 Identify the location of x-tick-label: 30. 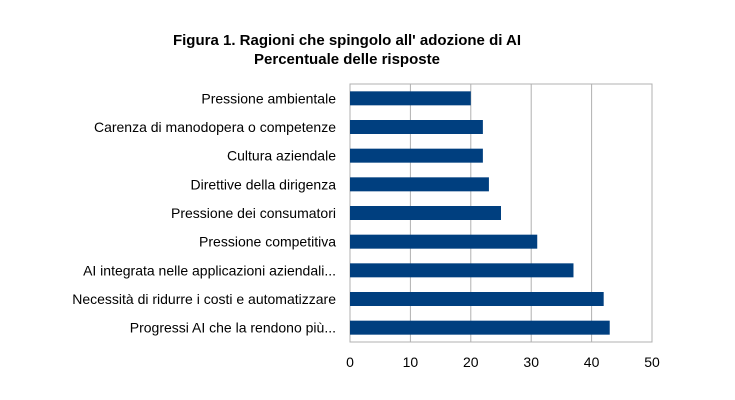
(531, 362).